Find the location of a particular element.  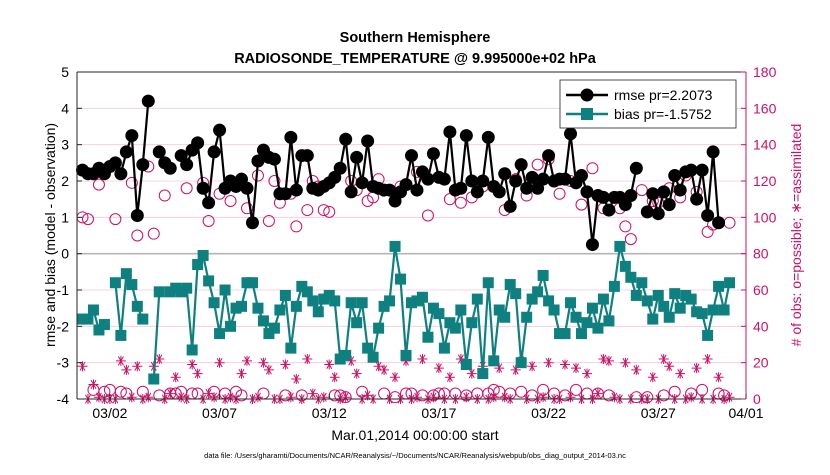

y2-tick-label: 40 is located at coordinates (761, 326).